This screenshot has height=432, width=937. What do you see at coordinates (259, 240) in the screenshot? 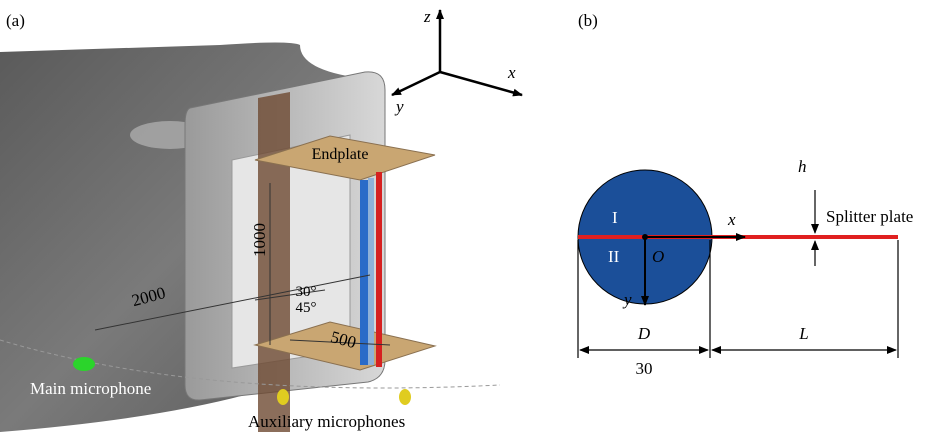
I see `dim-1000: 1000` at bounding box center [259, 240].